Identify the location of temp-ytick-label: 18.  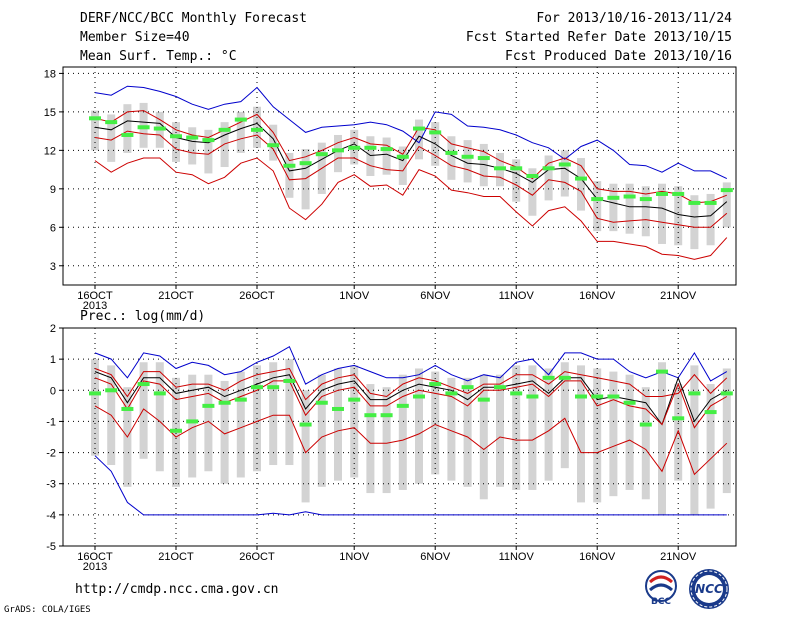
(50, 74).